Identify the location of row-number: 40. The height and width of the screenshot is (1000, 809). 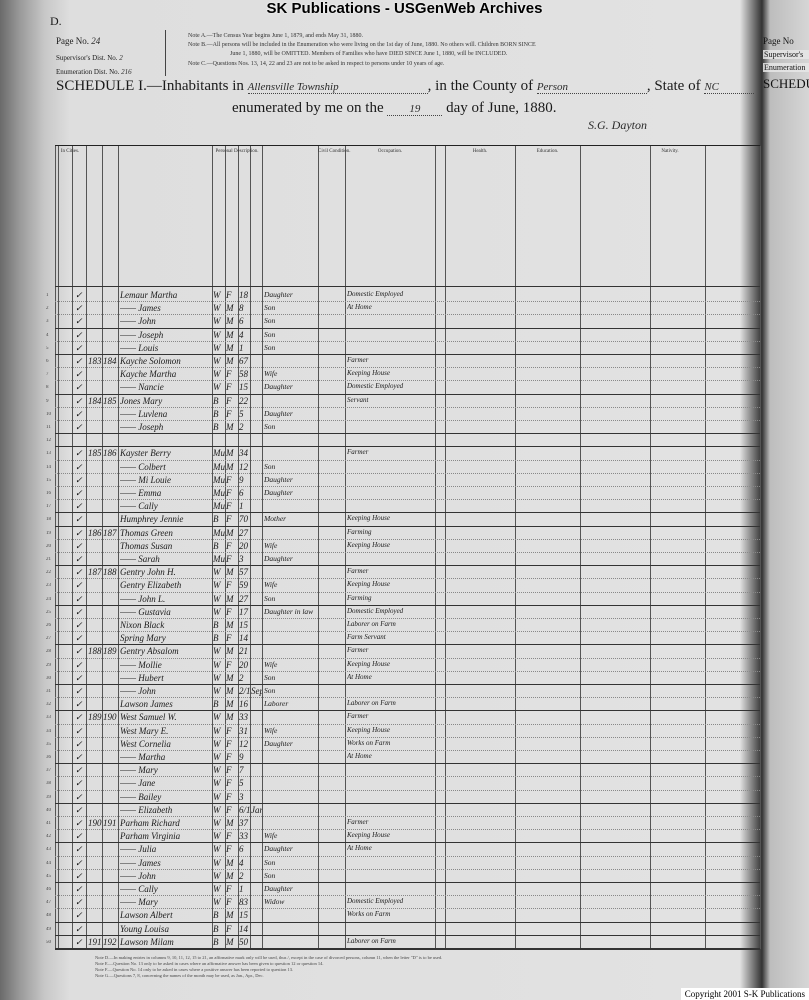
(48, 810).